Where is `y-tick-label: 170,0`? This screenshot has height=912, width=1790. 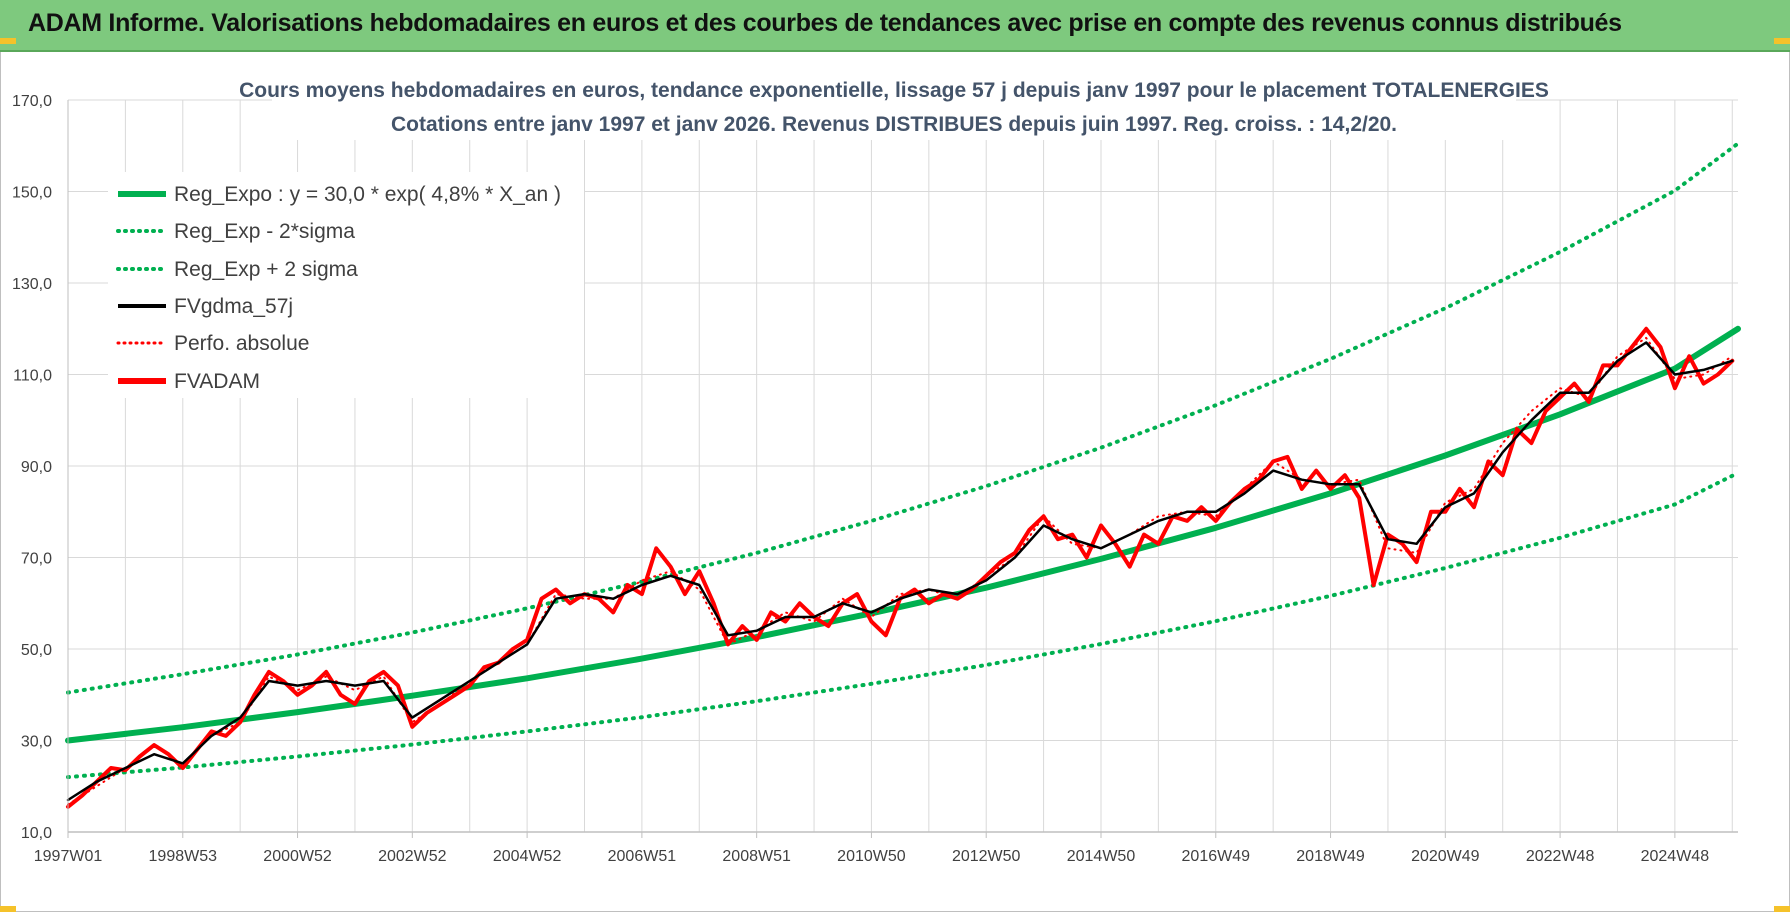 y-tick-label: 170,0 is located at coordinates (32, 101).